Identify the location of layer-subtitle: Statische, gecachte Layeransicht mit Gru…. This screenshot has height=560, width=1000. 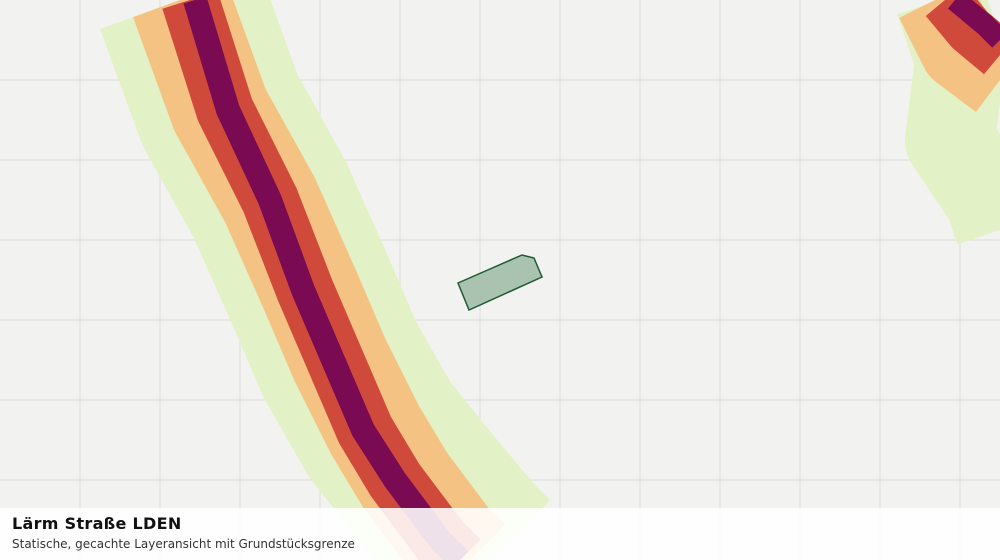
(183, 544).